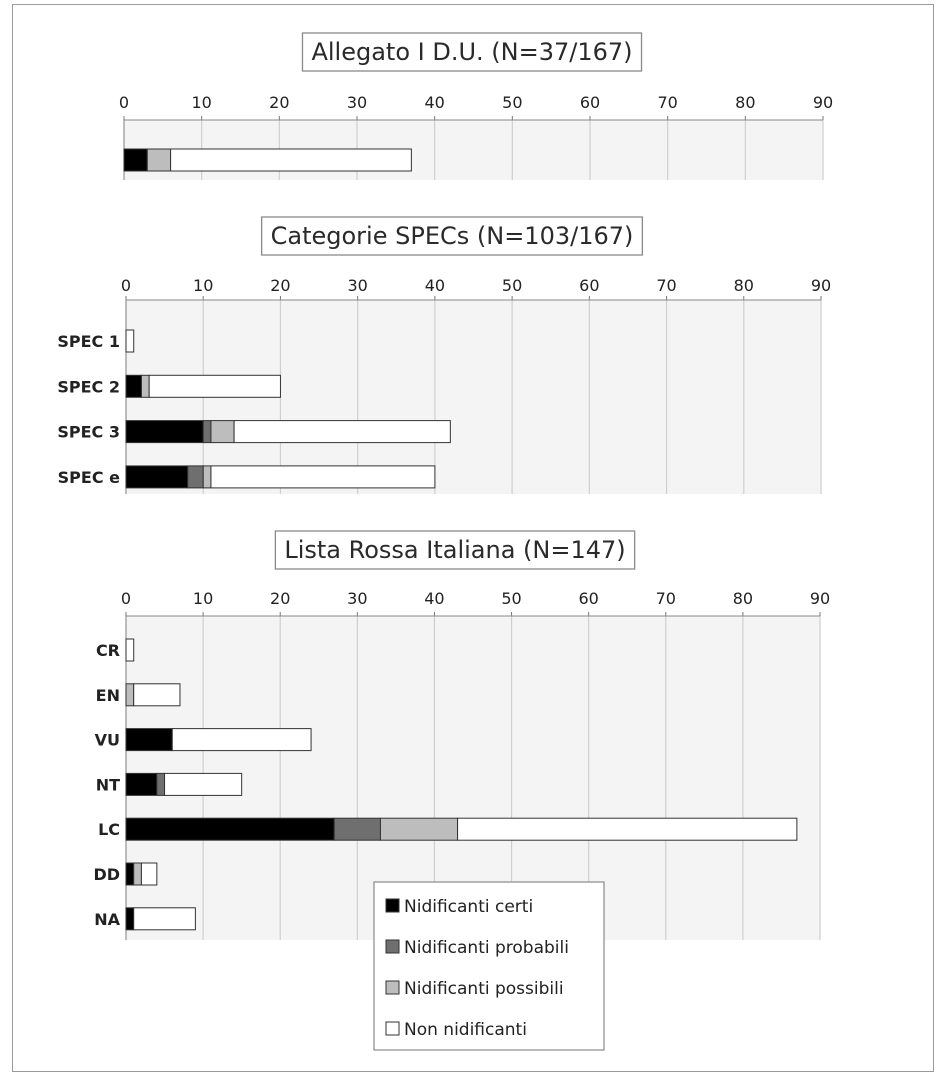  Describe the element at coordinates (392, 987) in the screenshot. I see `legend-swatch-possibili` at that location.